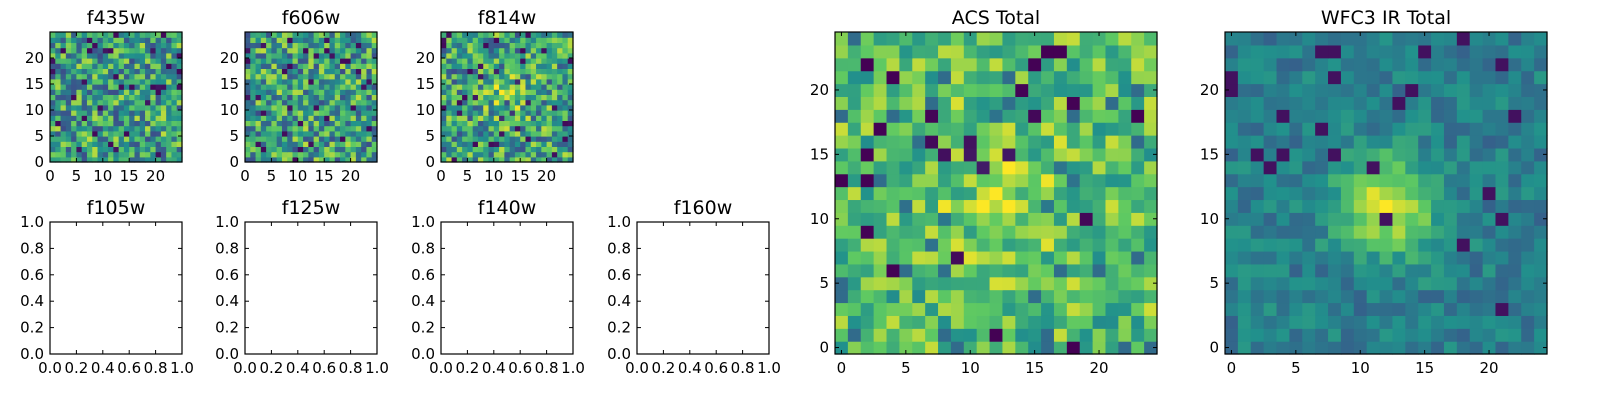 The height and width of the screenshot is (400, 1600). What do you see at coordinates (297, 176) in the screenshot?
I see `x-tick-label: 10` at bounding box center [297, 176].